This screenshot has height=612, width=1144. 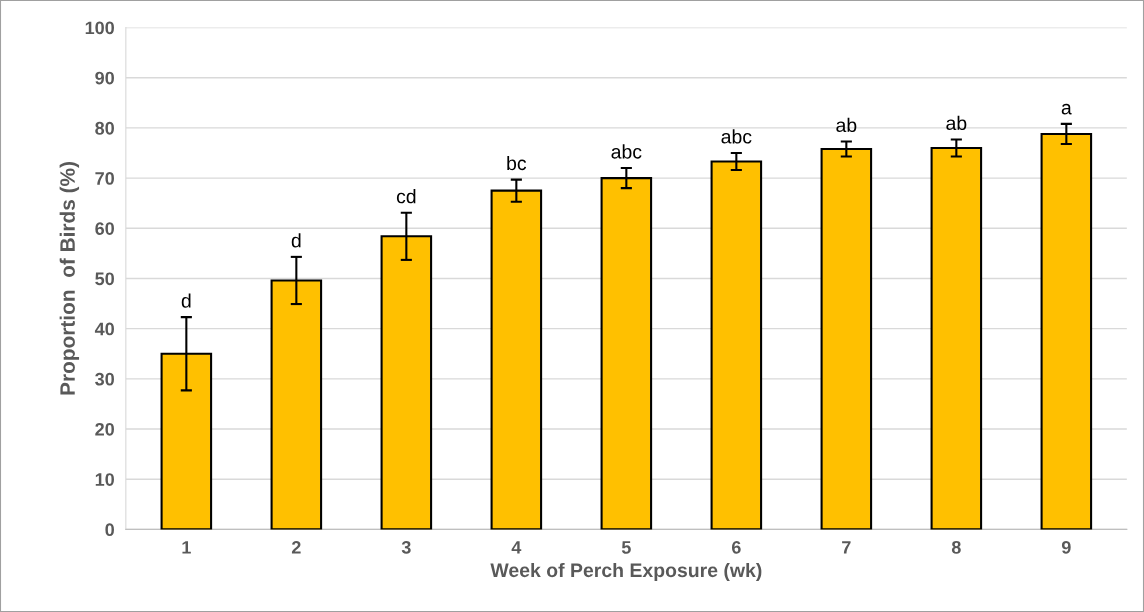 I want to click on annotation: a, so click(x=1066, y=109).